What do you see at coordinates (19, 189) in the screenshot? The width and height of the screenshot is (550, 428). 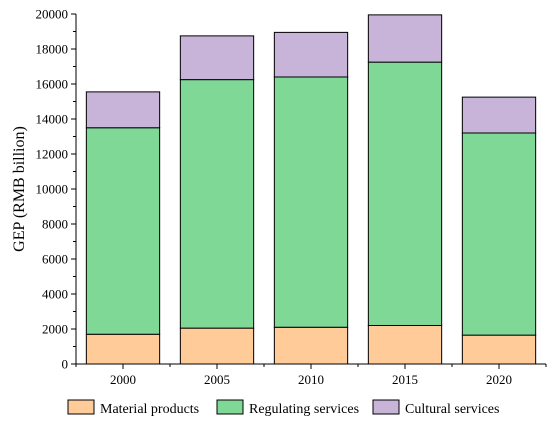 I see `y-axis-title: GEP (RMB billion)` at bounding box center [19, 189].